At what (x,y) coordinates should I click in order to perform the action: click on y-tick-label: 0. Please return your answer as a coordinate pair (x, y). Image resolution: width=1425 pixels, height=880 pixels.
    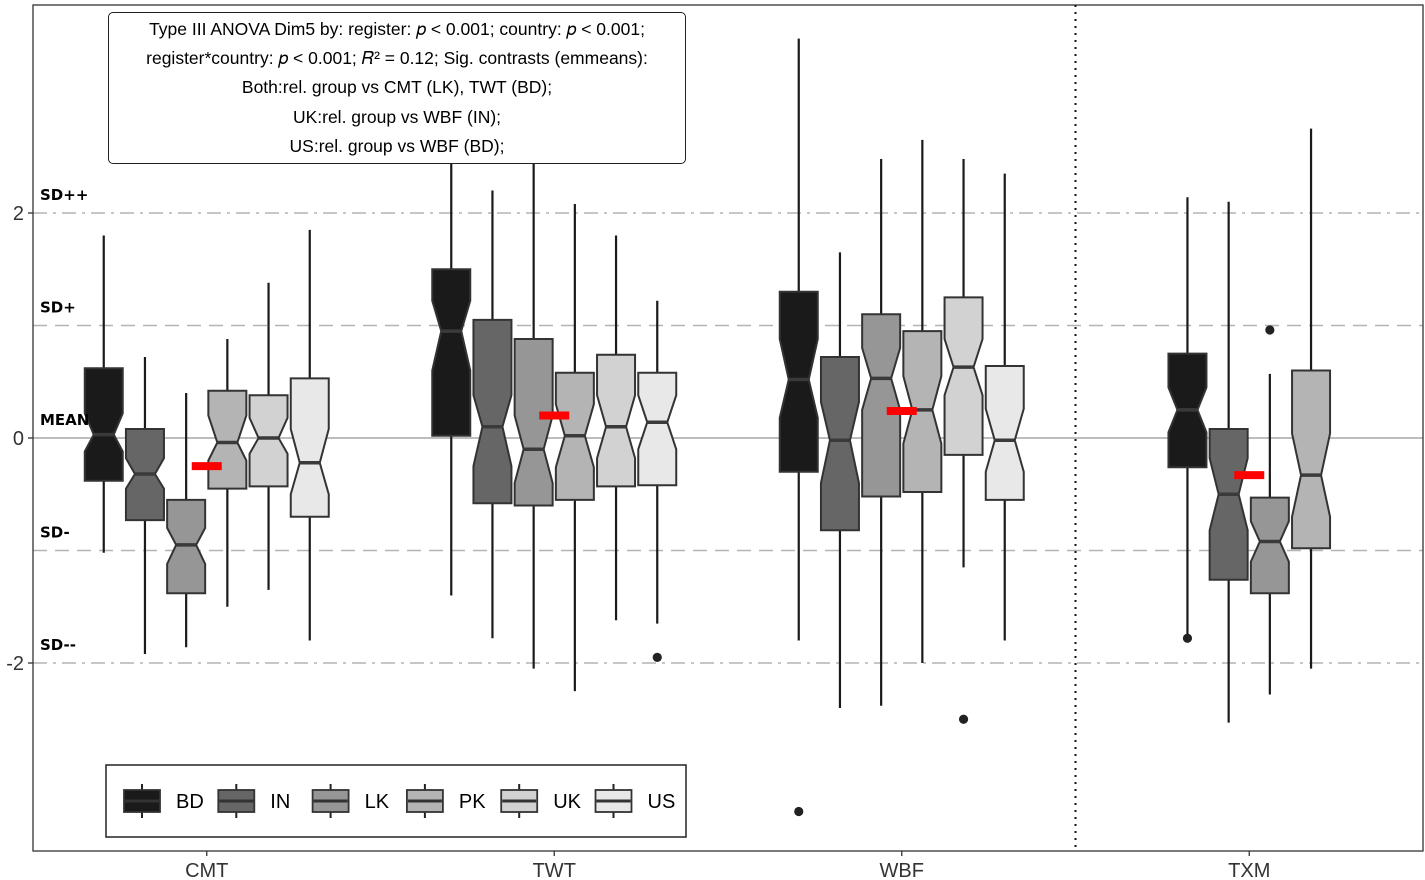
    Looking at the image, I should click on (18, 439).